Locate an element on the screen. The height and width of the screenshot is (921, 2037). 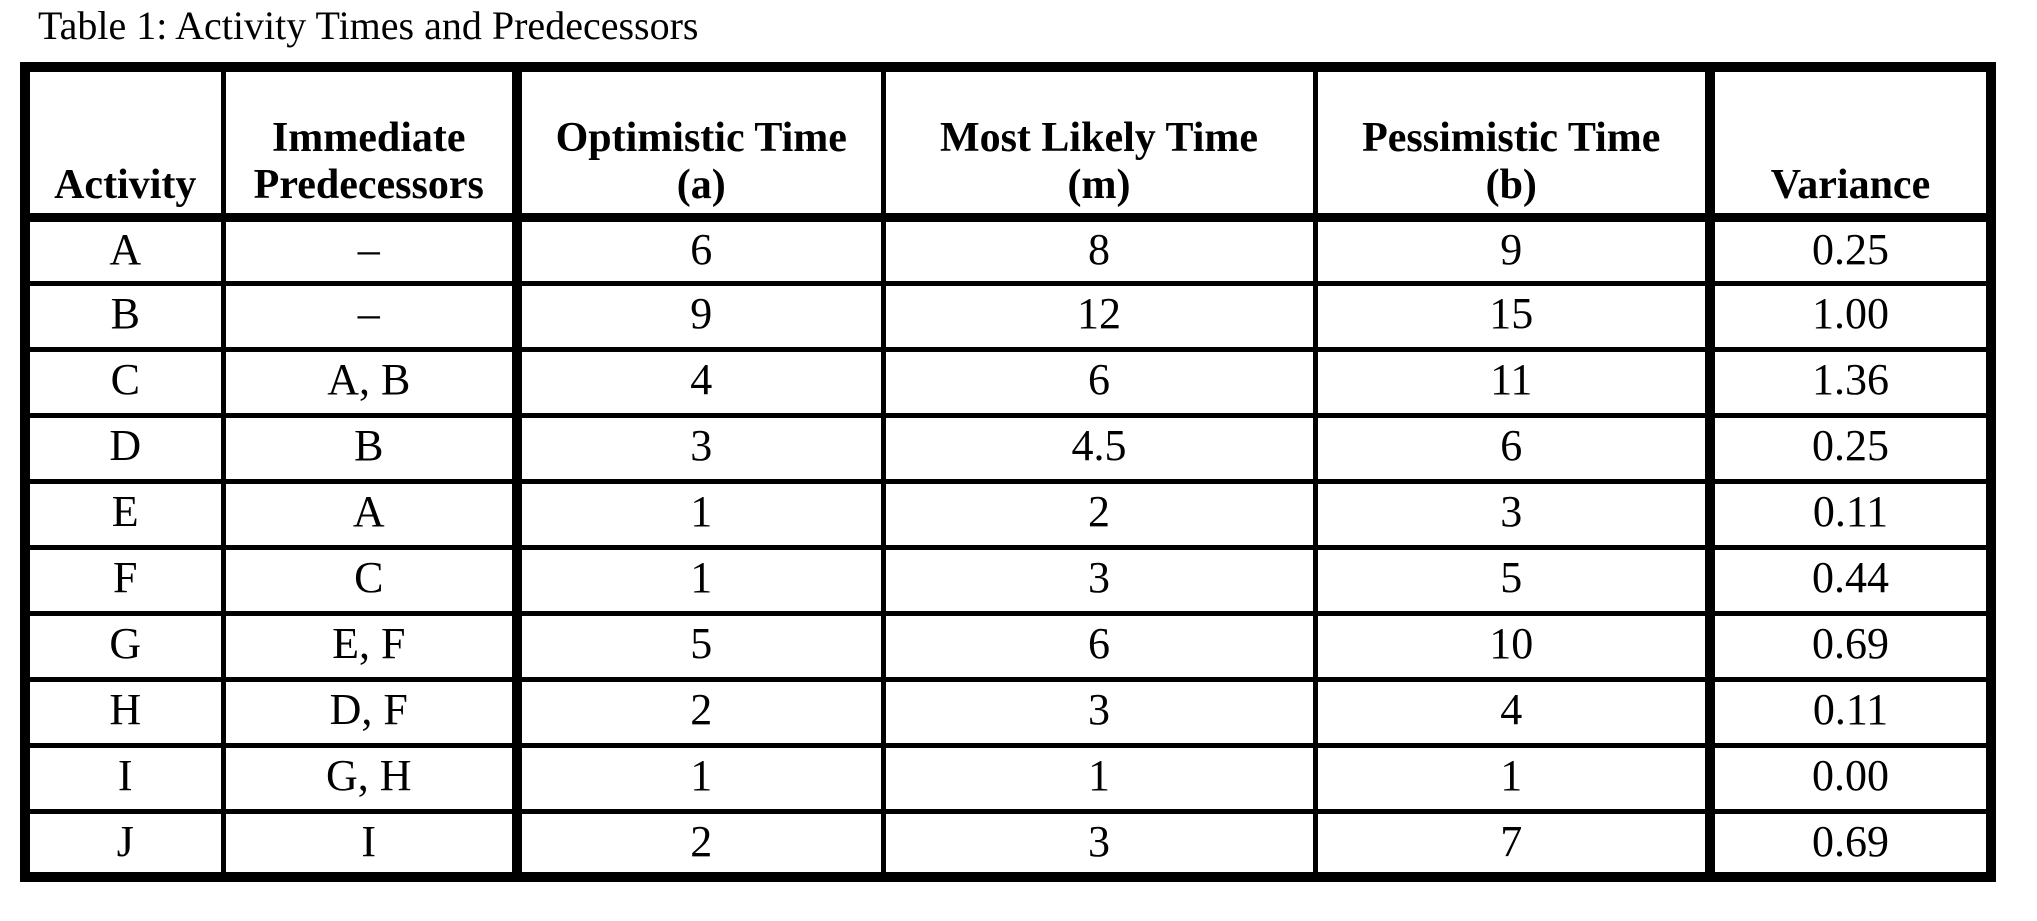
table-row: A –6 8 9 0.25 is located at coordinates (1008, 250).